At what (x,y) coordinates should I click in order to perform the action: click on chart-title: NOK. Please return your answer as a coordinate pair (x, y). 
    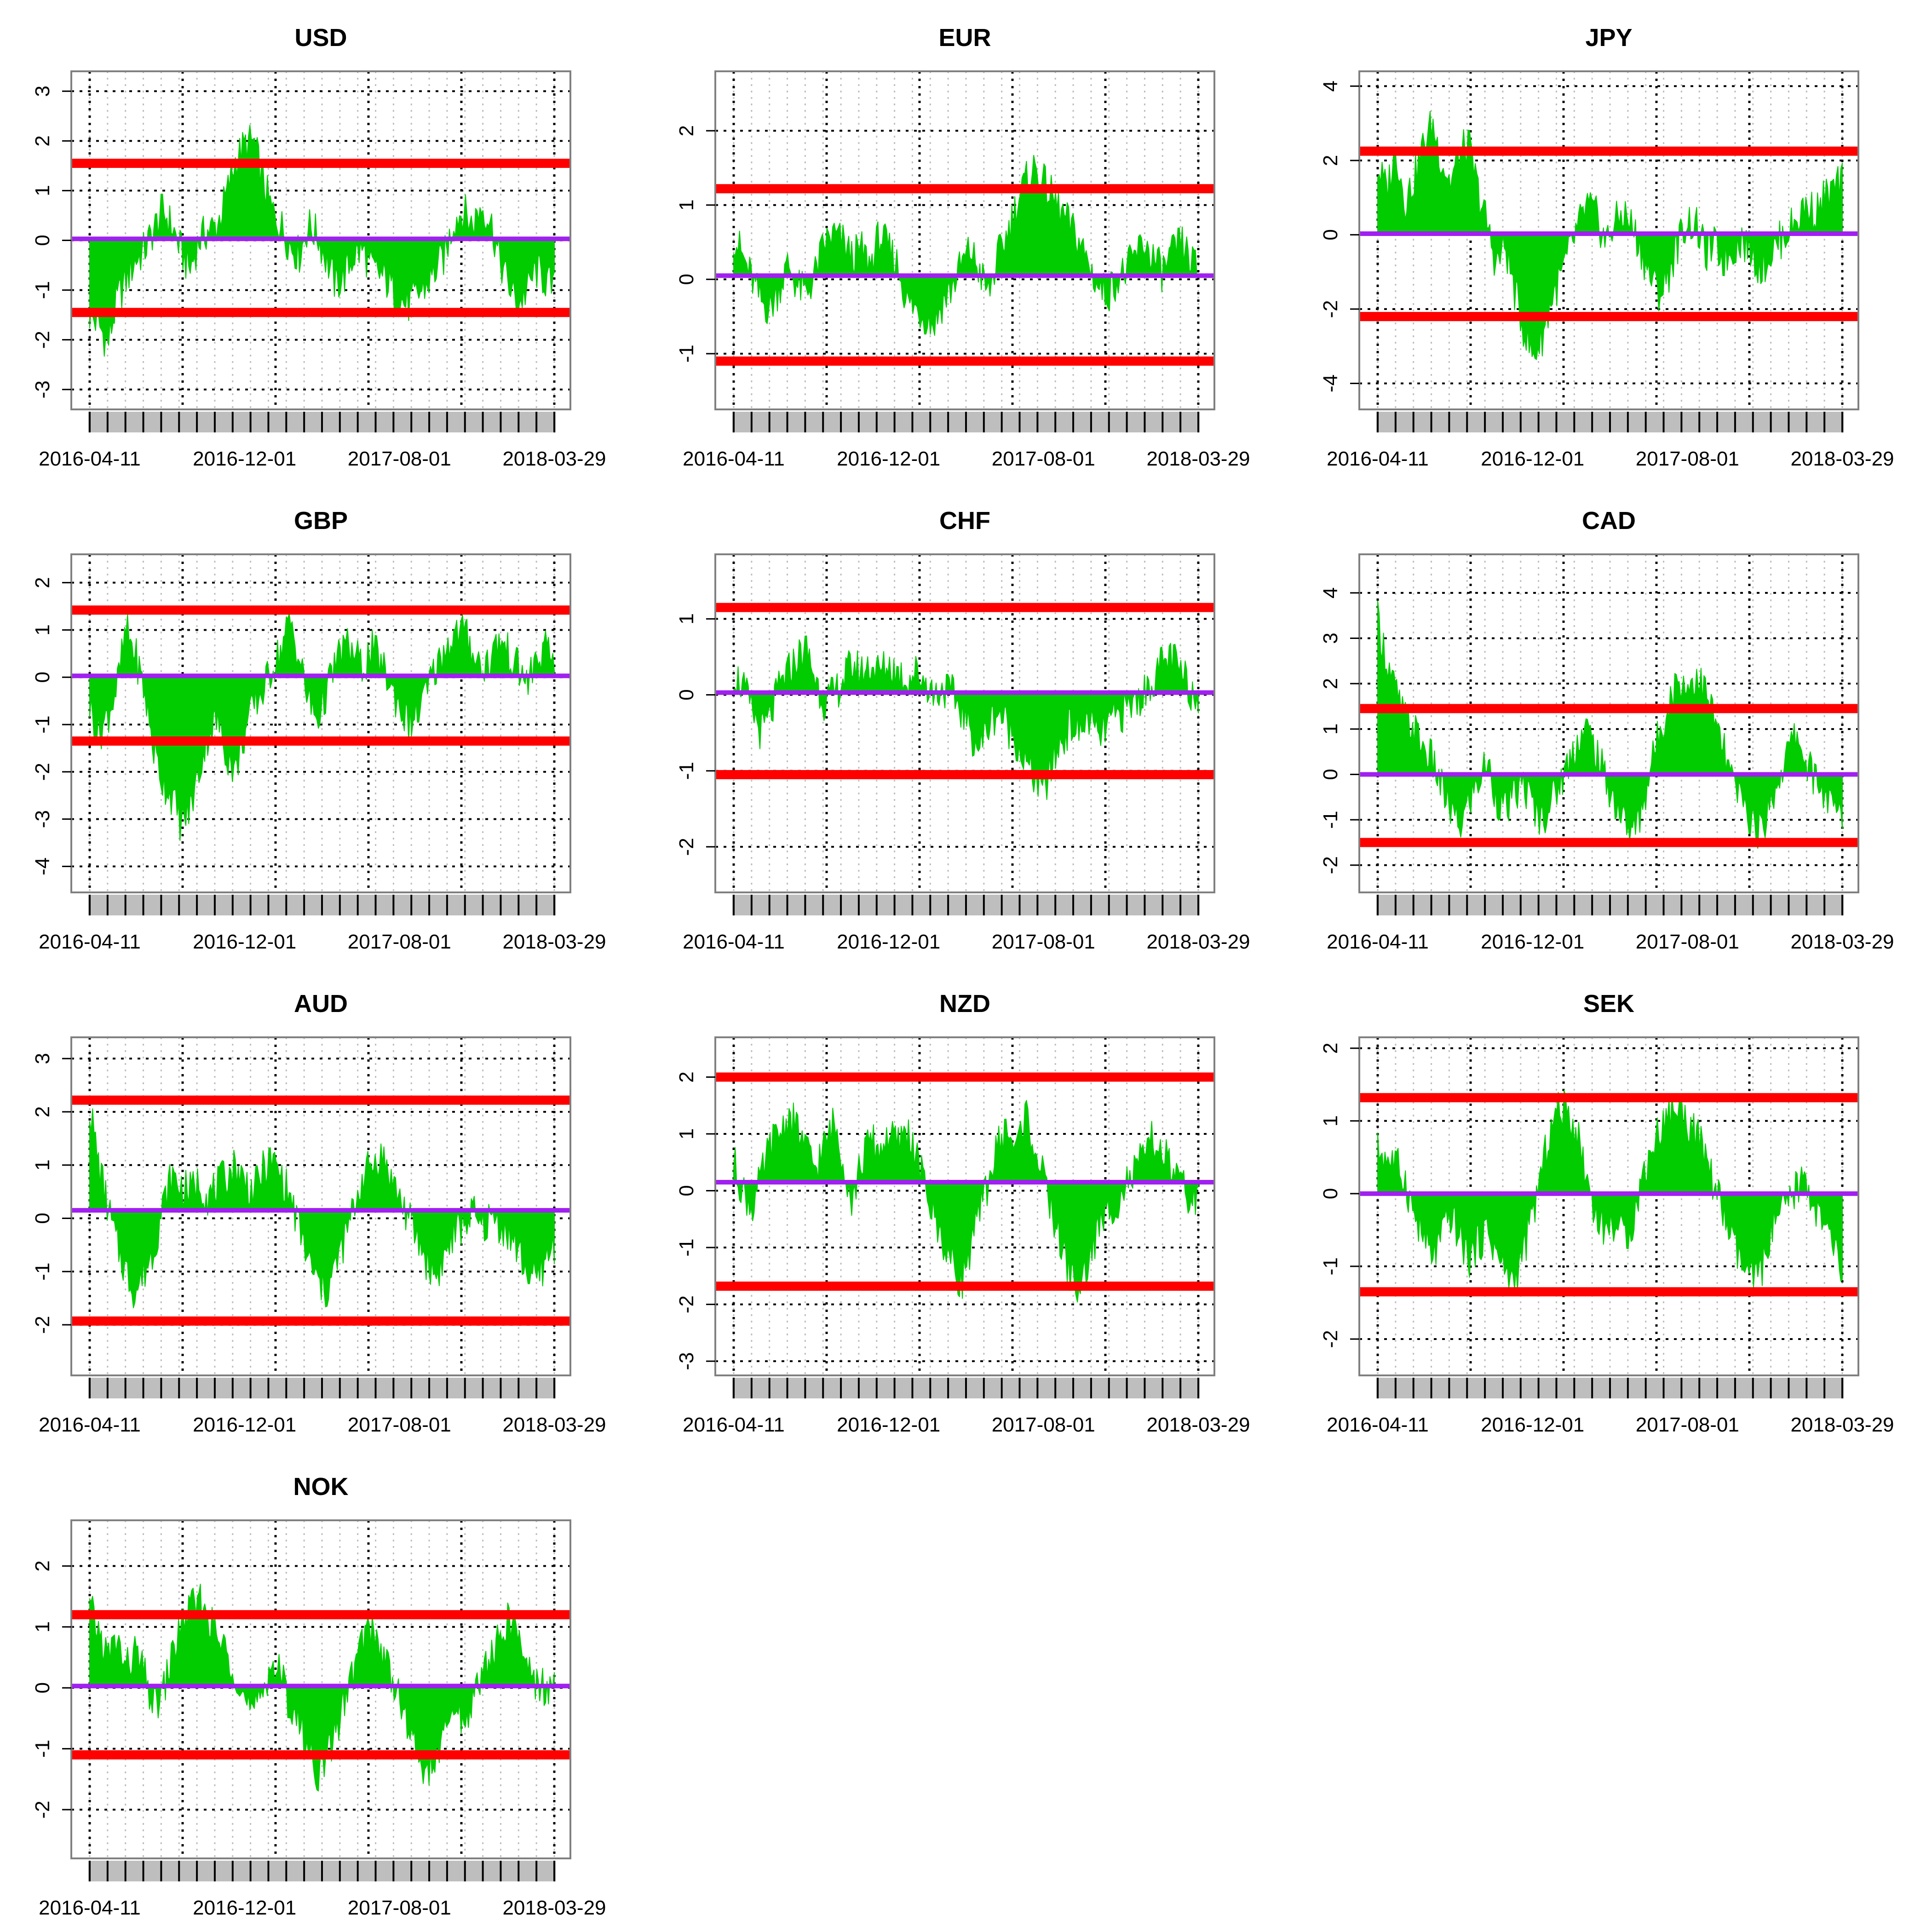
    Looking at the image, I should click on (321, 1487).